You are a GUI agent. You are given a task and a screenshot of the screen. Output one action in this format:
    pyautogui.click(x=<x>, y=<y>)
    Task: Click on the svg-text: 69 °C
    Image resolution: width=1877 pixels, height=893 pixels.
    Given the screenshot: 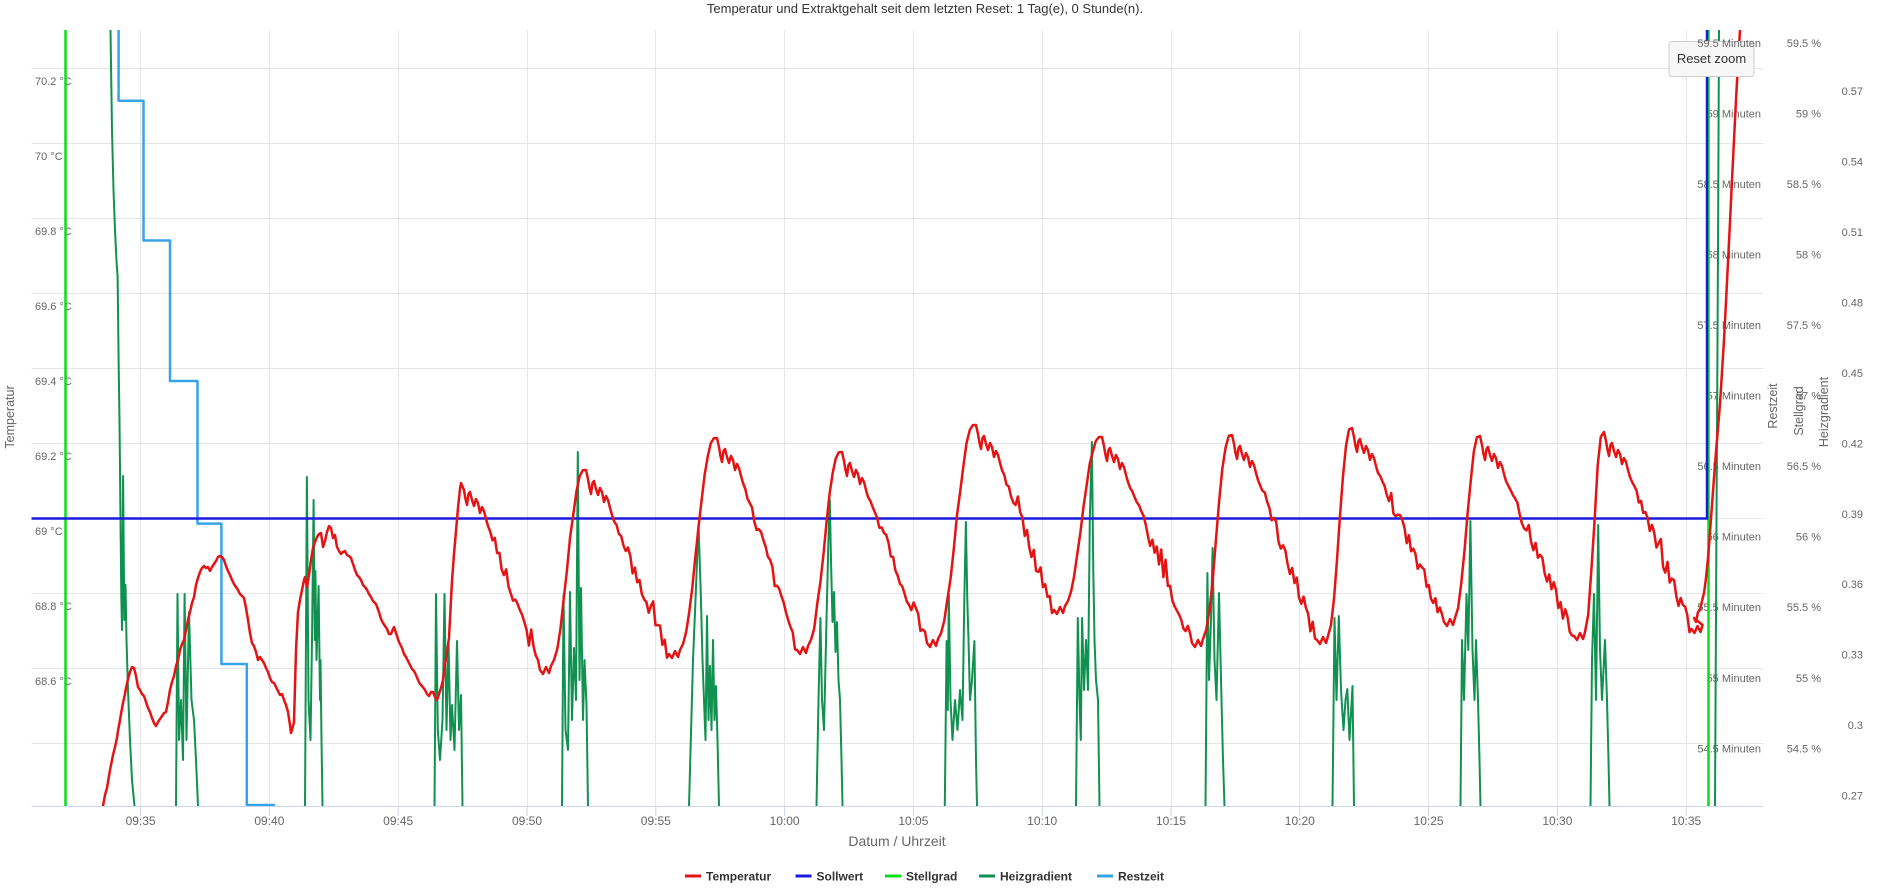 What is the action you would take?
    pyautogui.click(x=49, y=532)
    